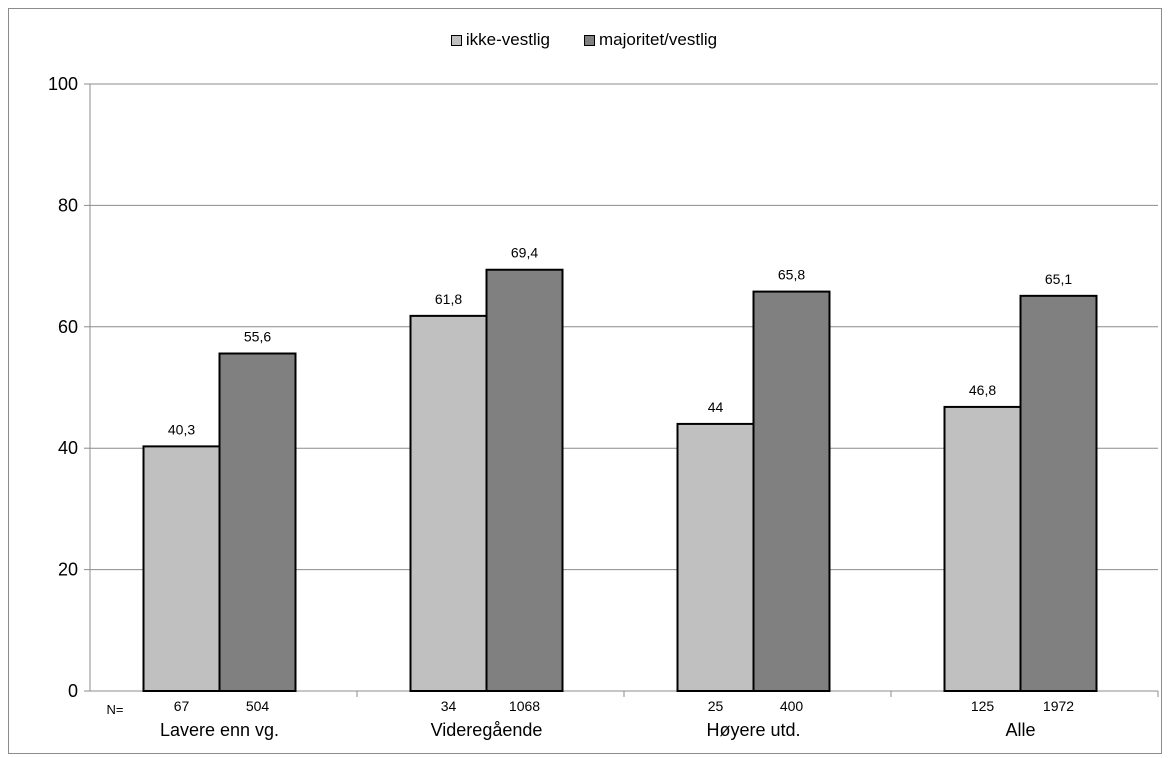 The image size is (1168, 758). I want to click on y-tick-label-0: 0, so click(73, 691).